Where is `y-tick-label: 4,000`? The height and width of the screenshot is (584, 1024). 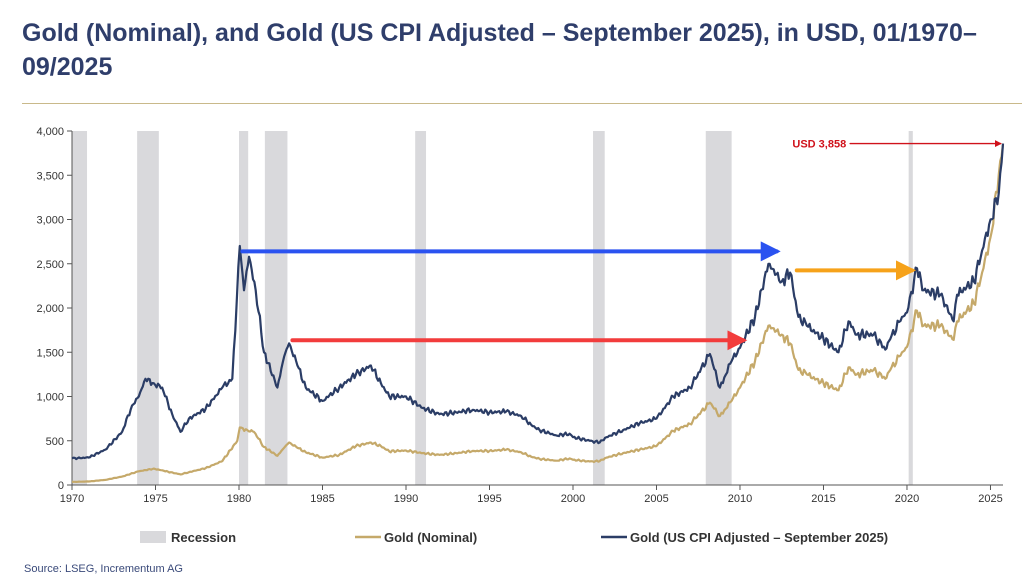 y-tick-label: 4,000 is located at coordinates (50, 132).